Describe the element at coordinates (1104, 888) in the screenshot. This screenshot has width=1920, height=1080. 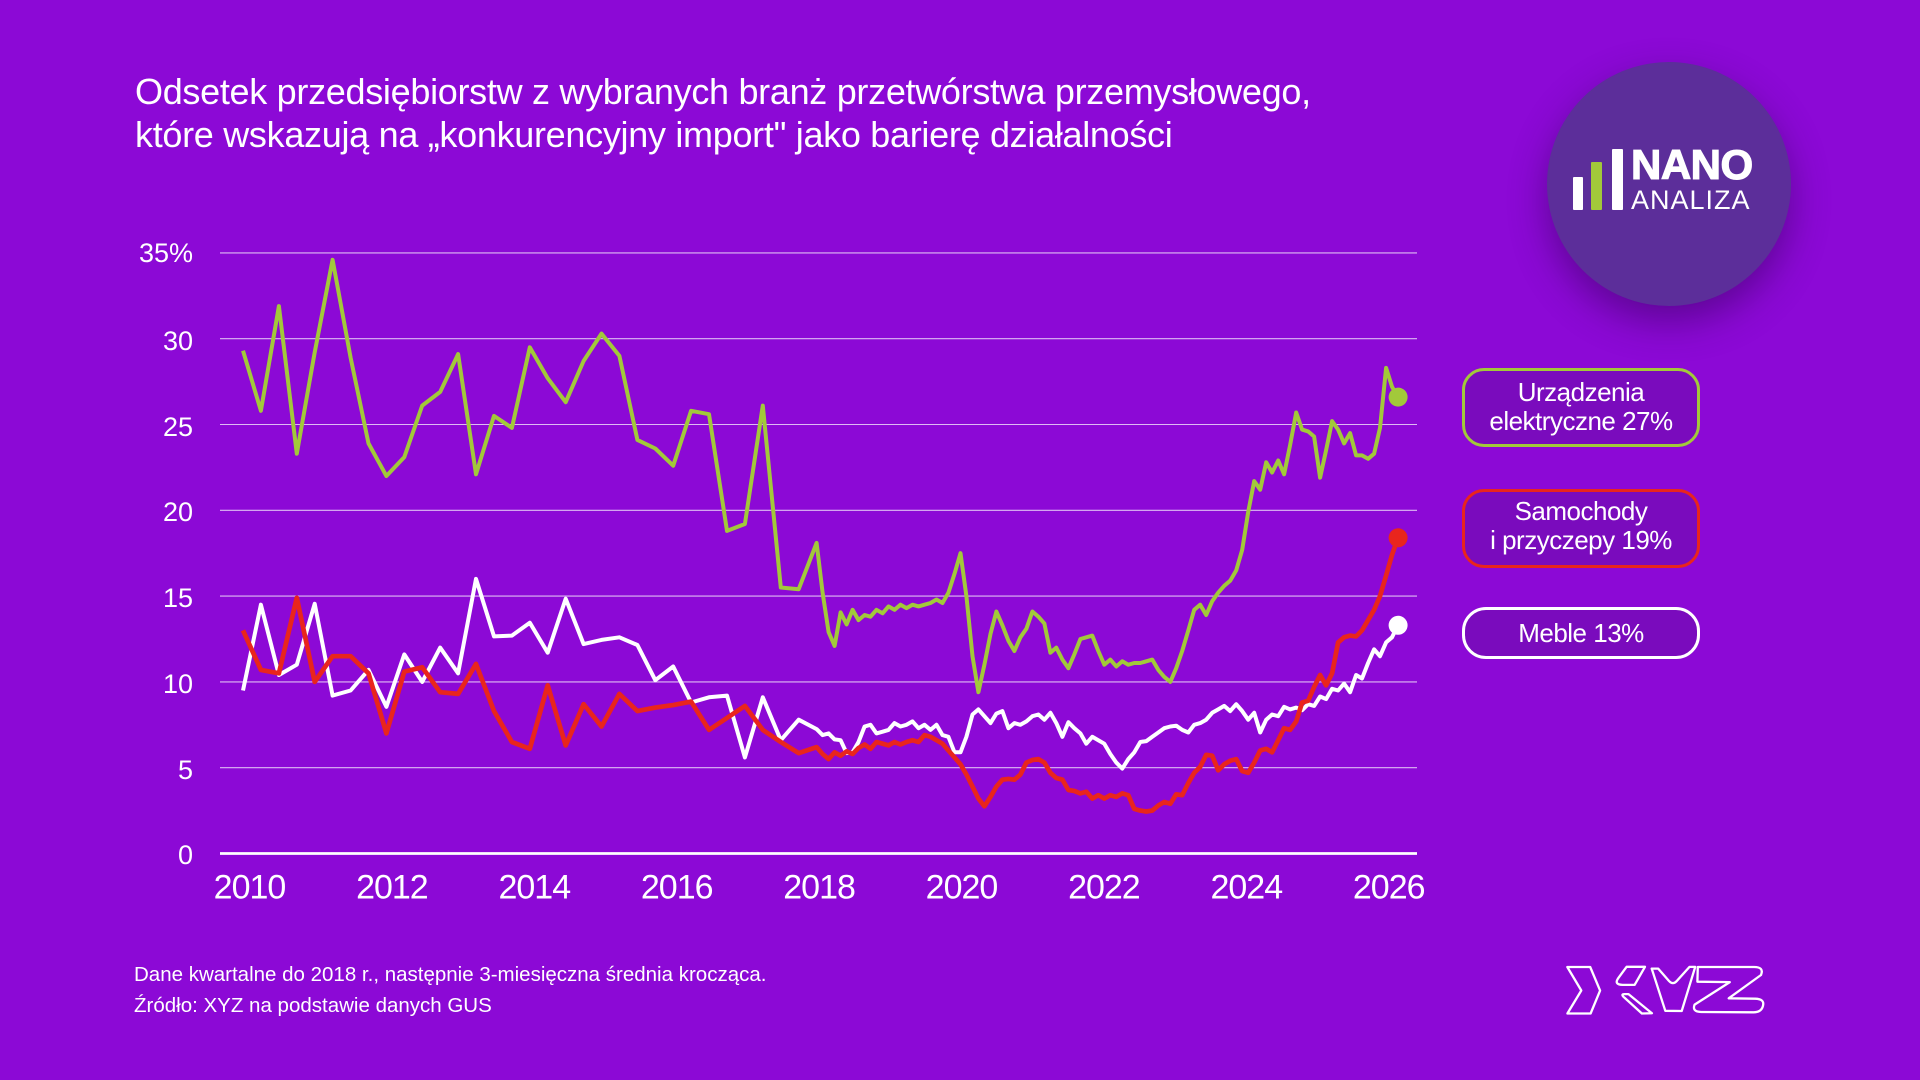
I see `svg-text: 2022` at that location.